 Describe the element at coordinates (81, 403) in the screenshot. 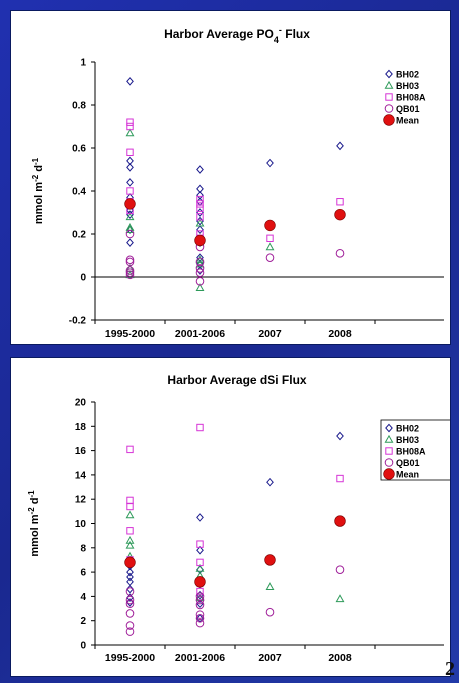

I see `y-tick-label: 20` at that location.